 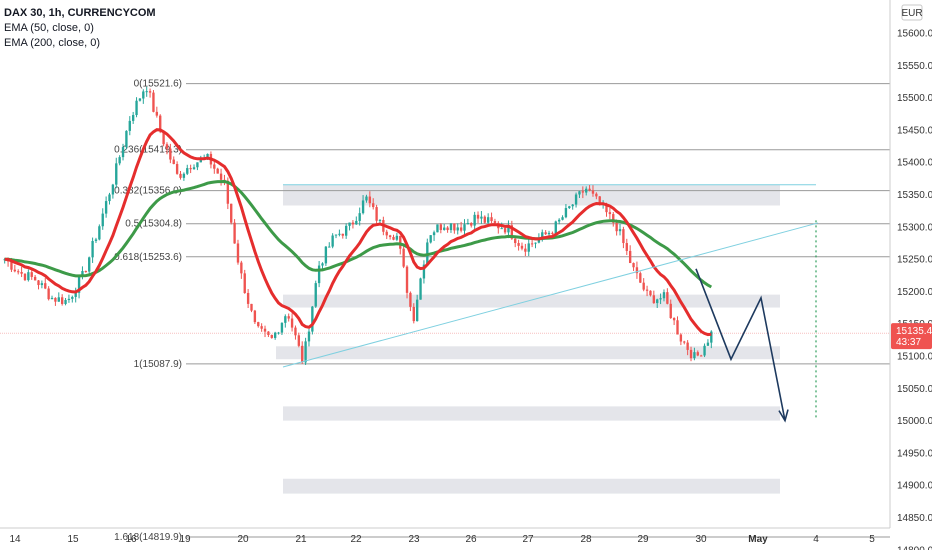 I want to click on ema50-legend: EMA (50, close, 0), so click(x=49, y=28).